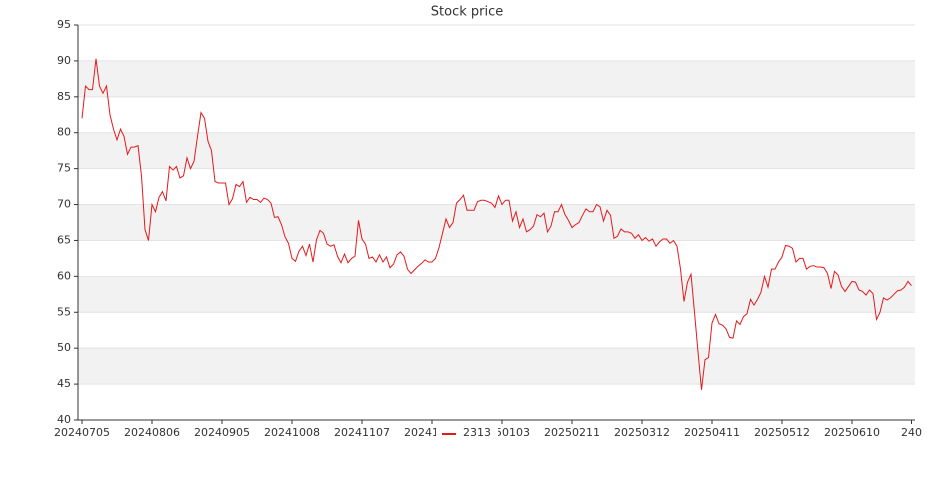 Image resolution: width=935 pixels, height=500 pixels. I want to click on x-tick-label: 20240806, so click(152, 432).